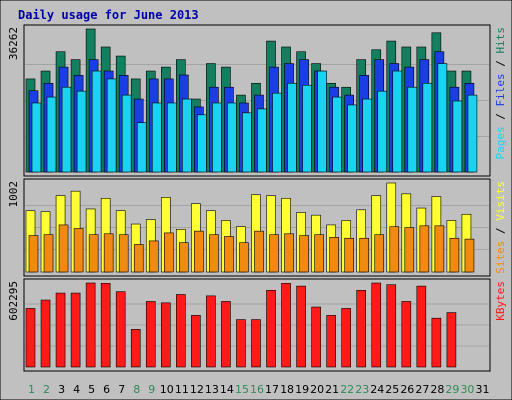 This screenshot has width=512, height=400. I want to click on x-tick-label-day-14: 14, so click(227, 389).